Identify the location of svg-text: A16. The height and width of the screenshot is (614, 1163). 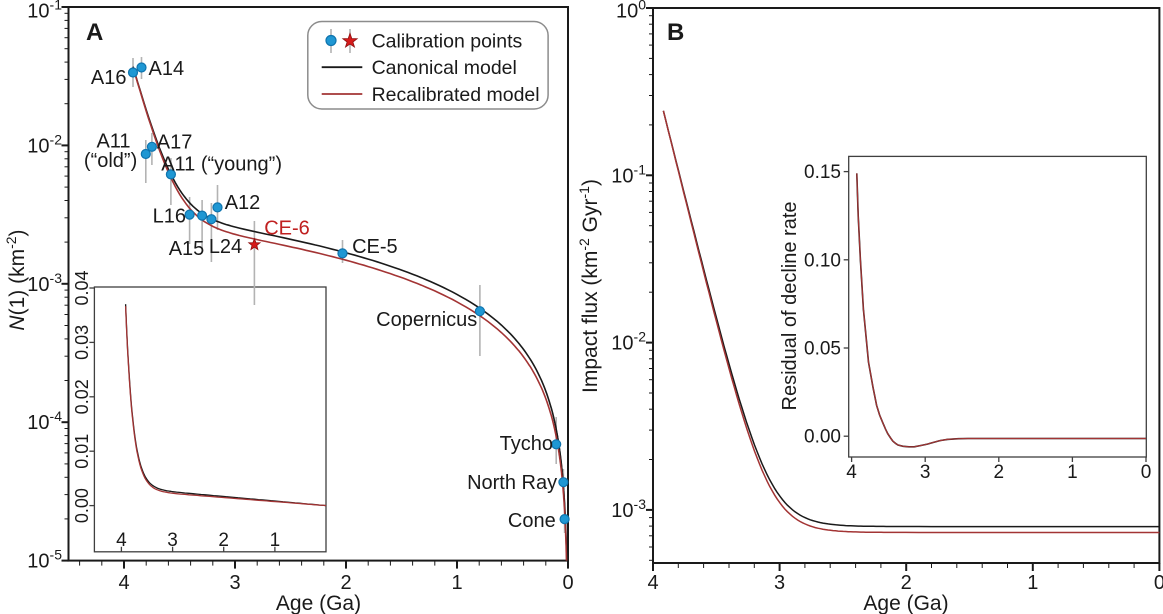
(109, 78).